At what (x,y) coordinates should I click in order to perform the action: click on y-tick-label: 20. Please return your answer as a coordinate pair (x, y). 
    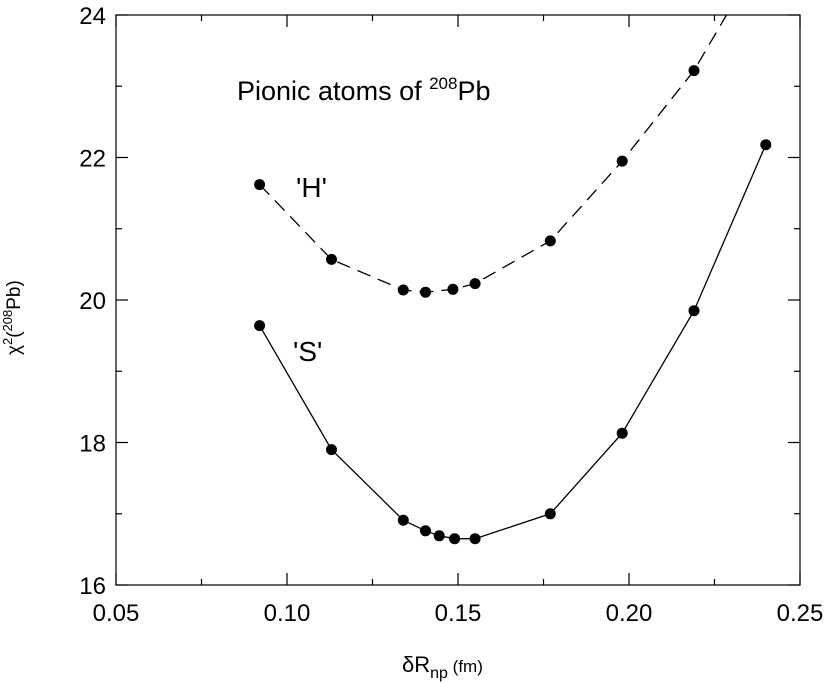
    Looking at the image, I should click on (92, 301).